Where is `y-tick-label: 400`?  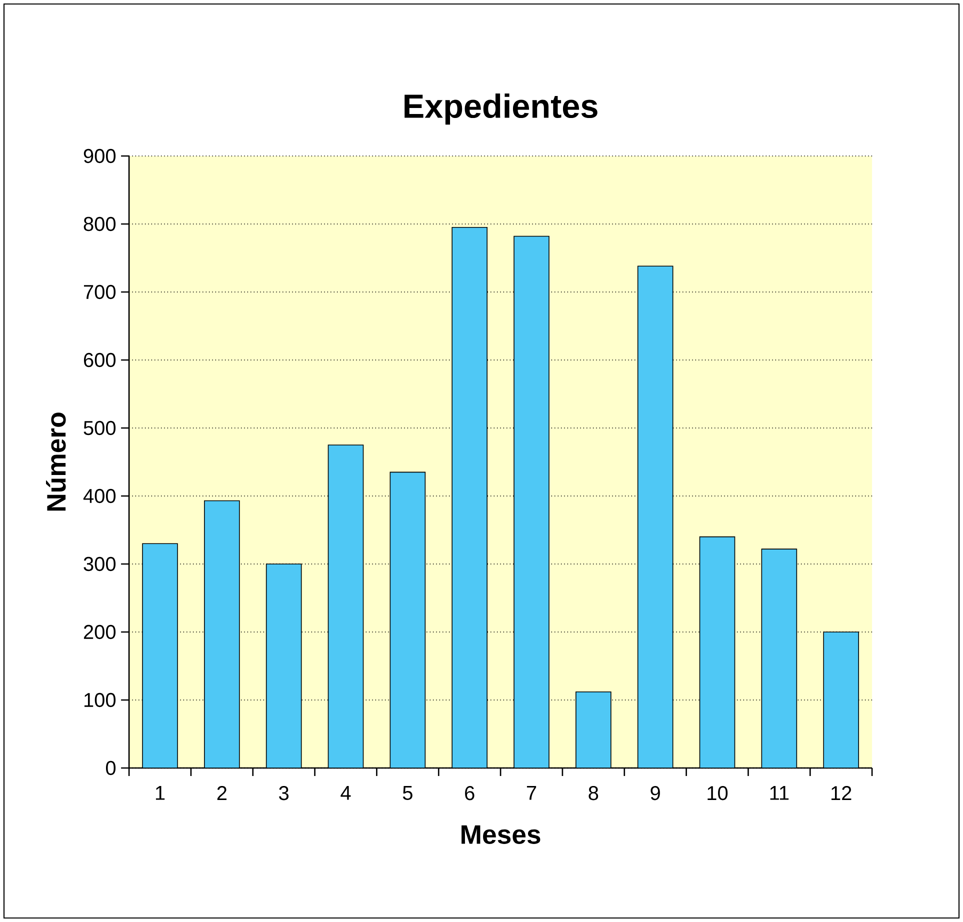 y-tick-label: 400 is located at coordinates (99, 496).